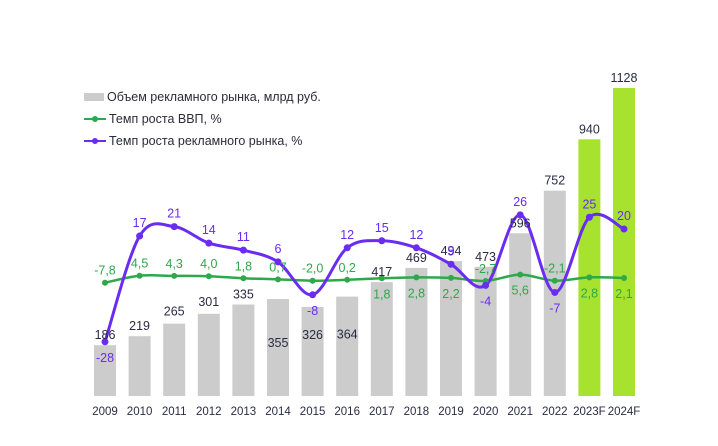 This screenshot has width=718, height=446. I want to click on x-tick-label: 2010, so click(140, 412).